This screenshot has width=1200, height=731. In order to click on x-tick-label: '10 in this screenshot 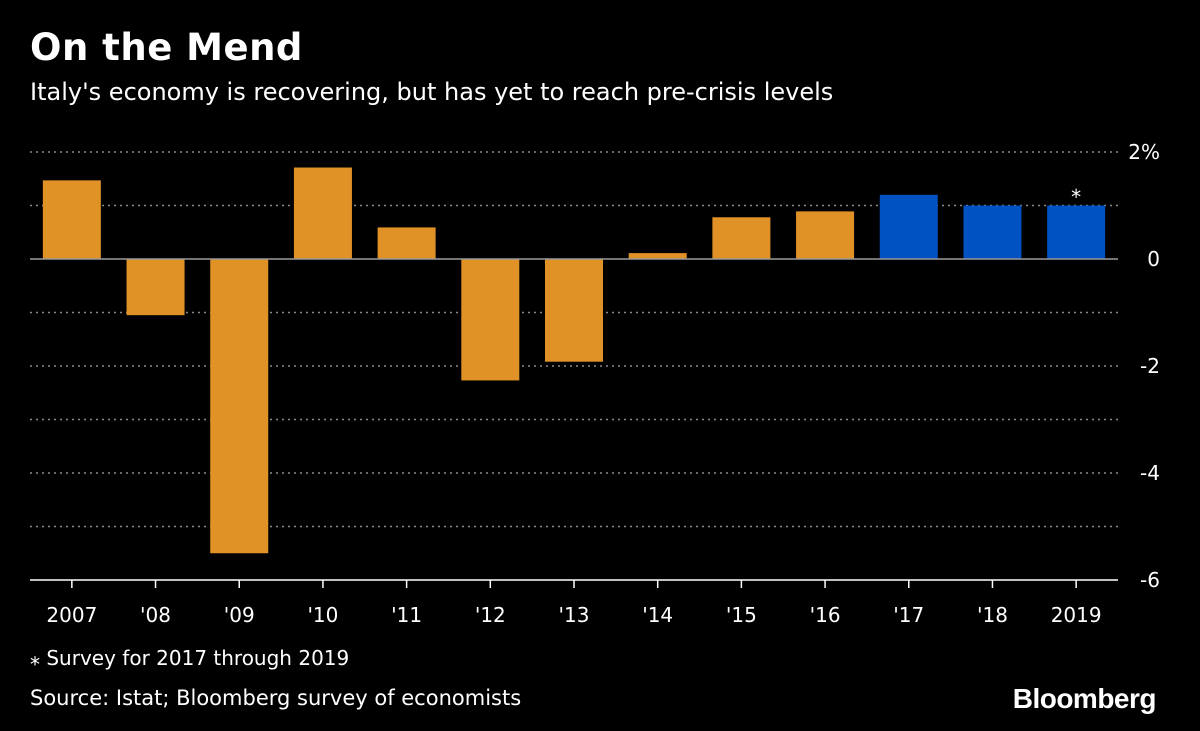, I will do `click(322, 615)`.